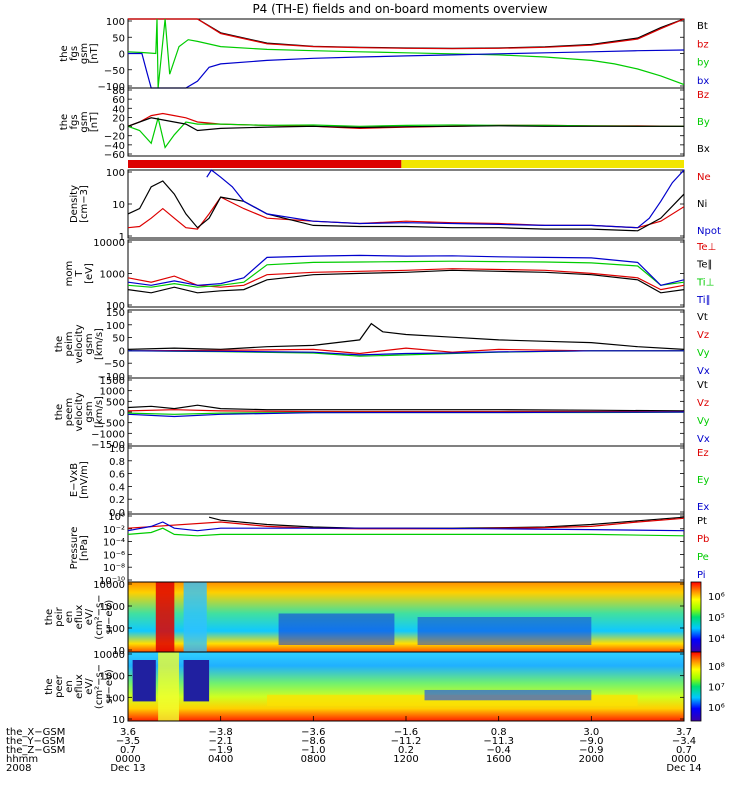 This screenshot has height=800, width=750. I want to click on axis-row-value: 0400, so click(220, 759).